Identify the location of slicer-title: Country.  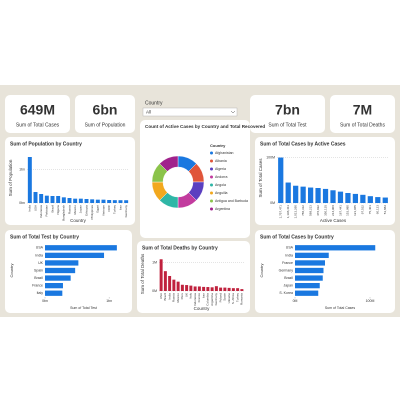
(154, 103).